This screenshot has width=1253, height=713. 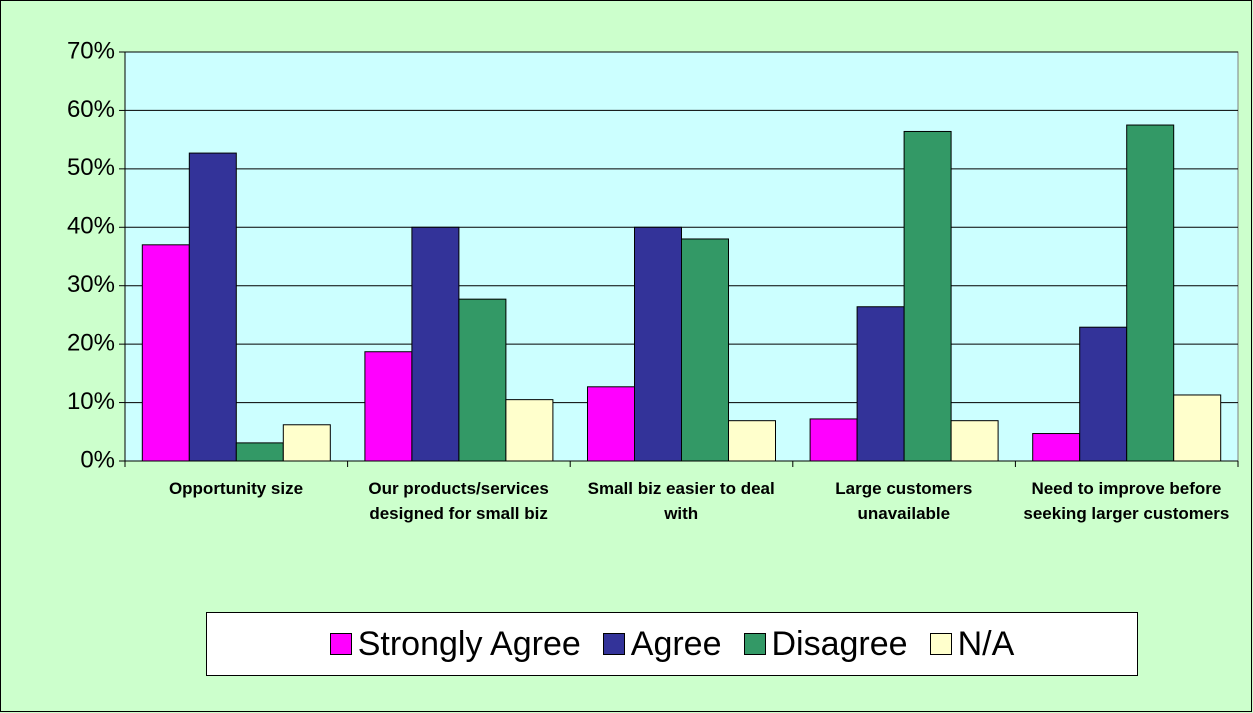 What do you see at coordinates (91, 401) in the screenshot?
I see `y-tick-label: 10%` at bounding box center [91, 401].